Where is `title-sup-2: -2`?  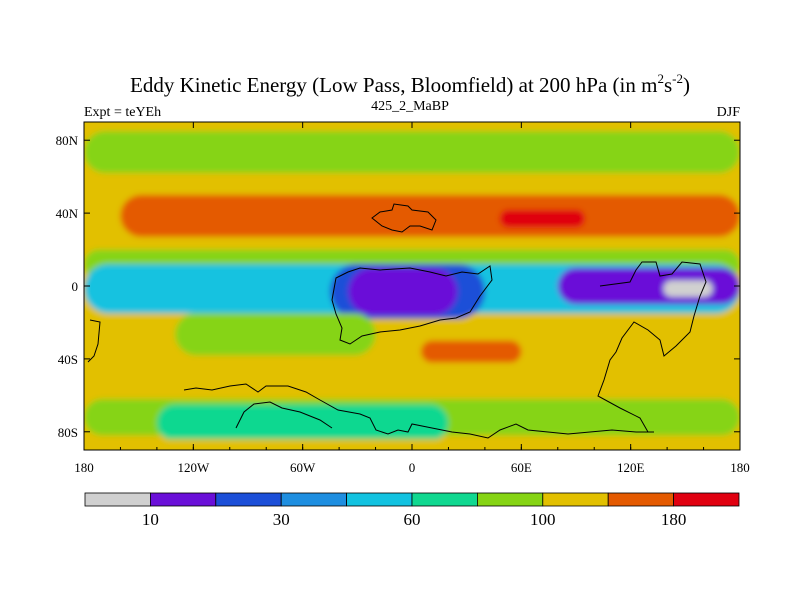
title-sup-2: -2 is located at coordinates (677, 78).